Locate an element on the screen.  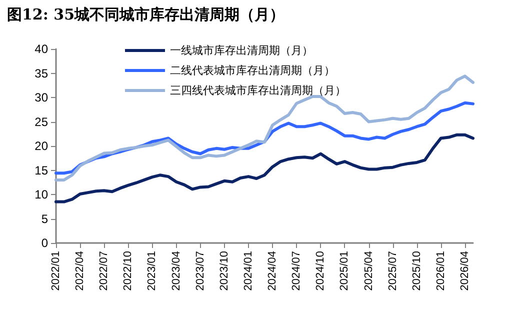
x-tick-label: 2022/07 is located at coordinates (104, 271).